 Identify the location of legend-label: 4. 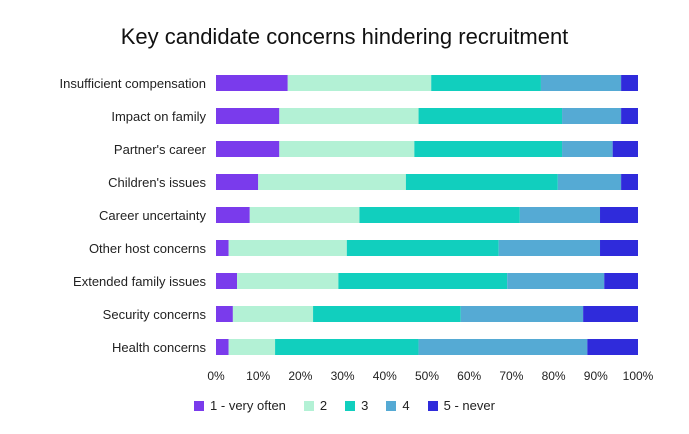
(406, 405).